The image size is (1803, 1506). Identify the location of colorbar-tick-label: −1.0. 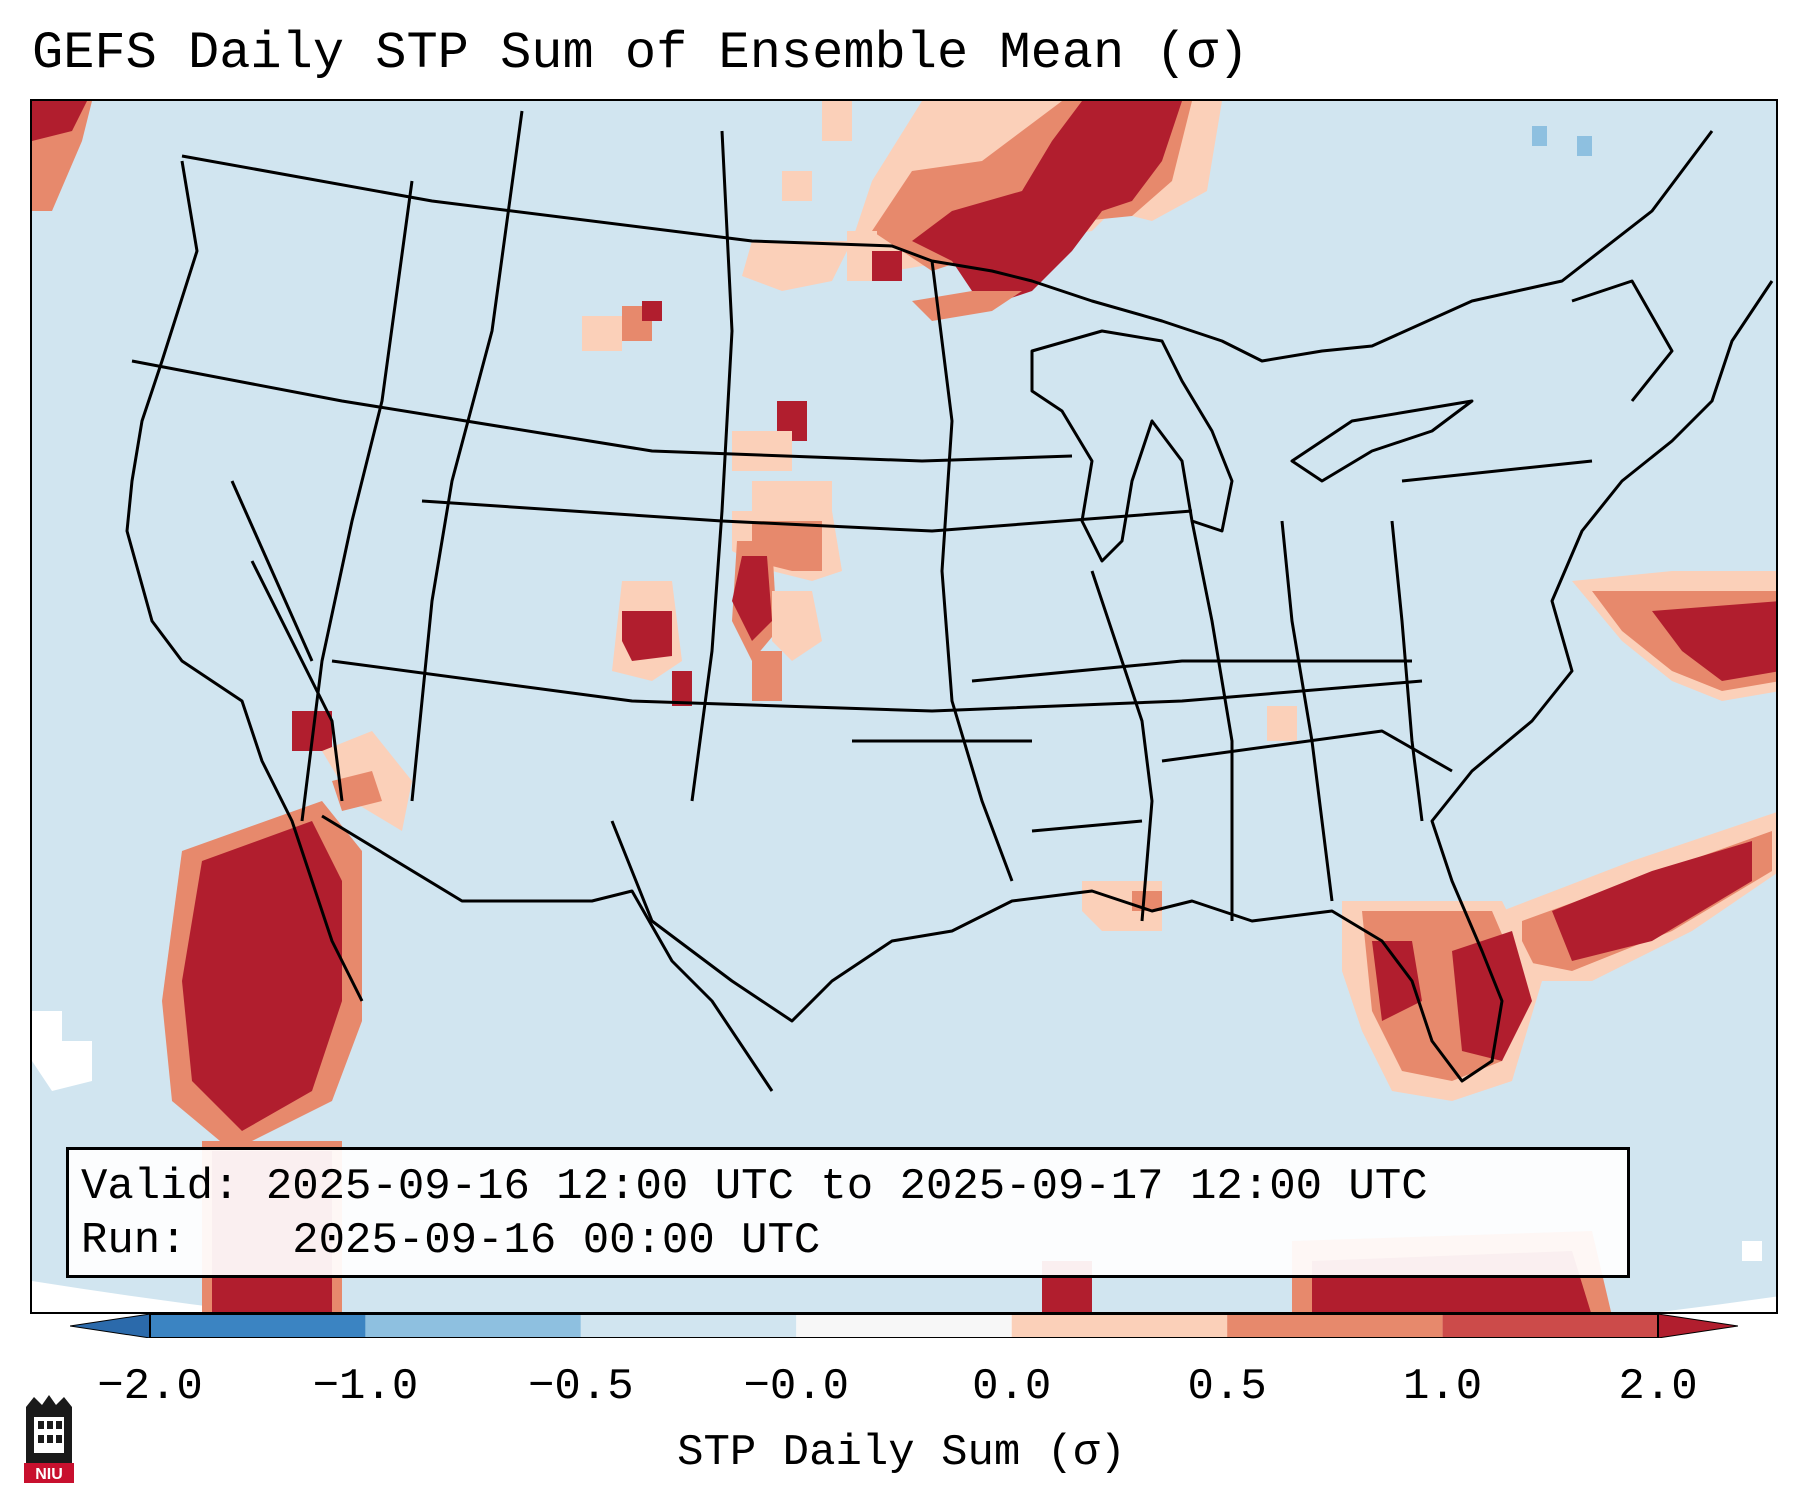
(365, 1387).